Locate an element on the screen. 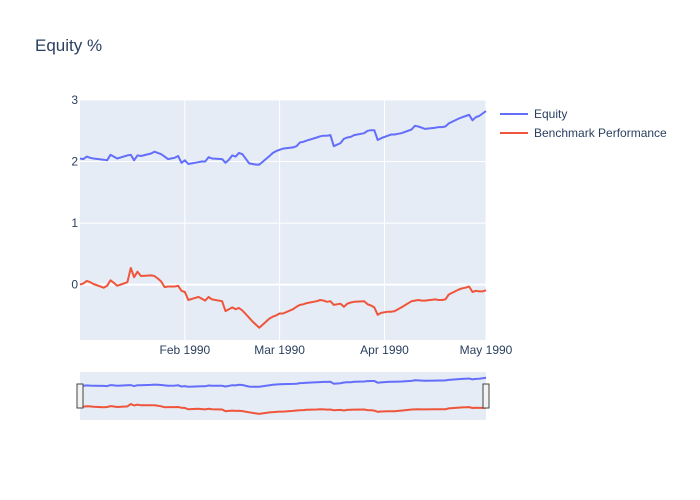 This screenshot has height=500, width=700. chart-title: Equity % is located at coordinates (68, 45).